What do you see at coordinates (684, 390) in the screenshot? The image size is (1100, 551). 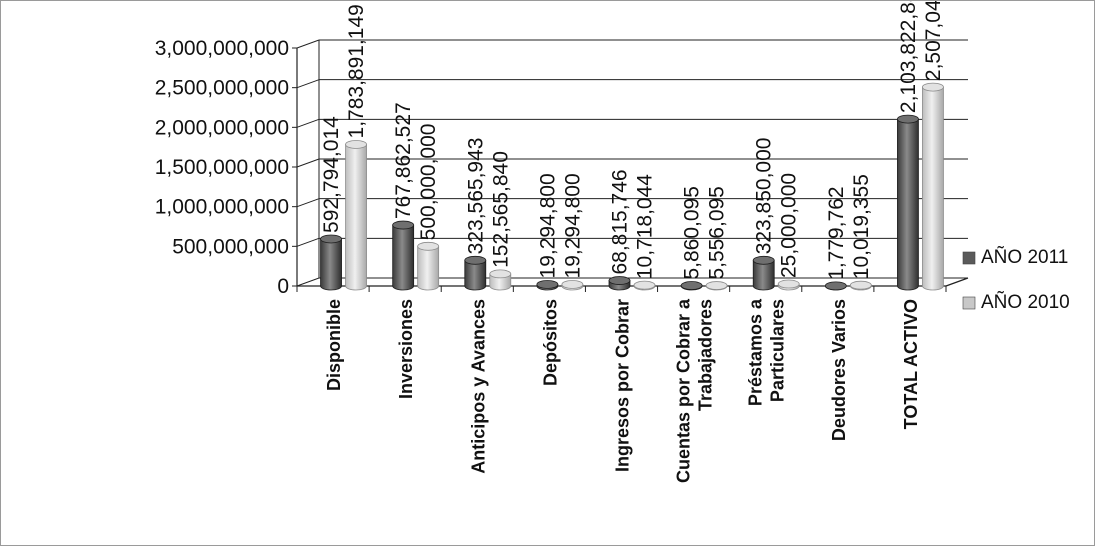 I see `category-label: Cuentas por Cobrar a` at bounding box center [684, 390].